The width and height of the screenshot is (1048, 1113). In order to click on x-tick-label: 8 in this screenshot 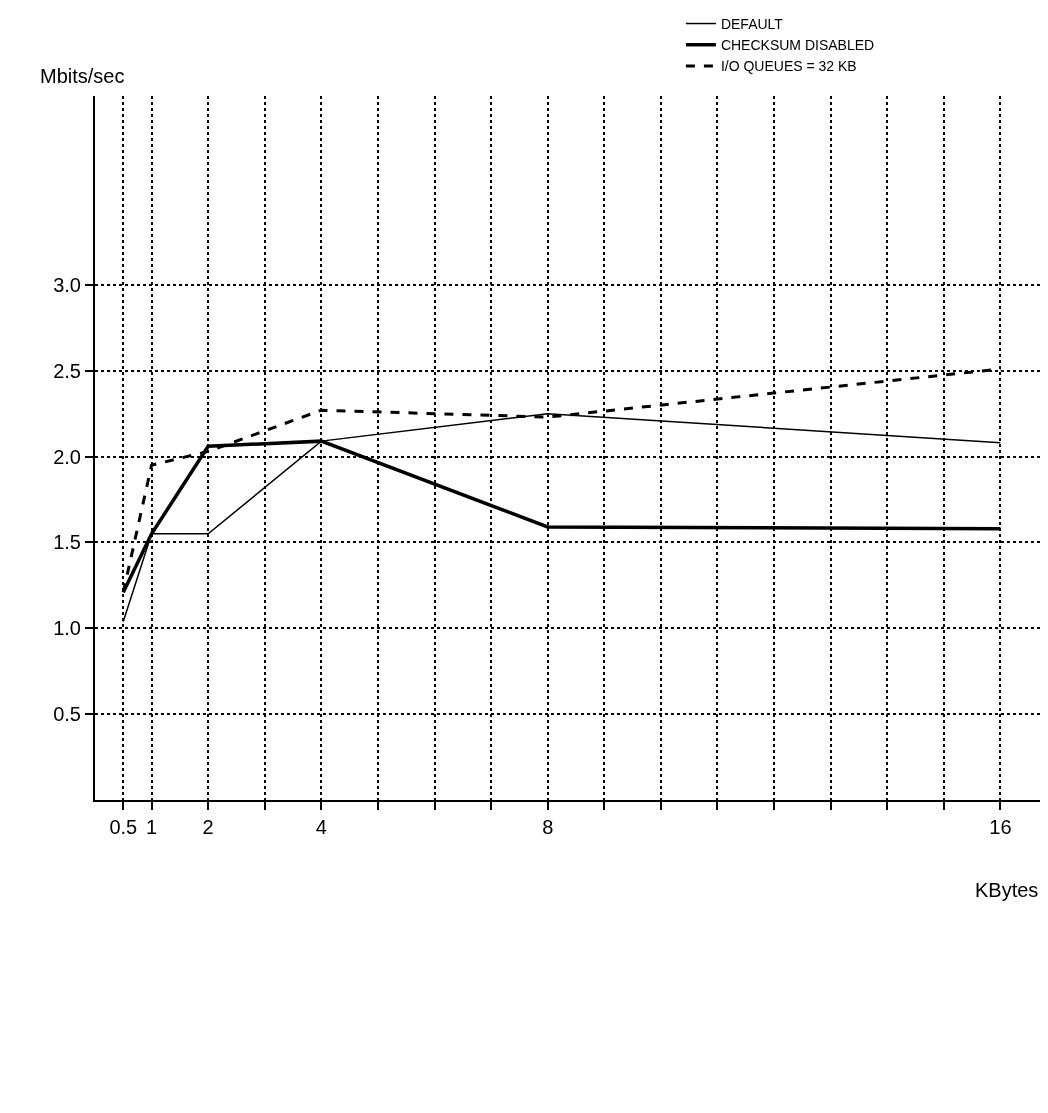, I will do `click(548, 827)`.